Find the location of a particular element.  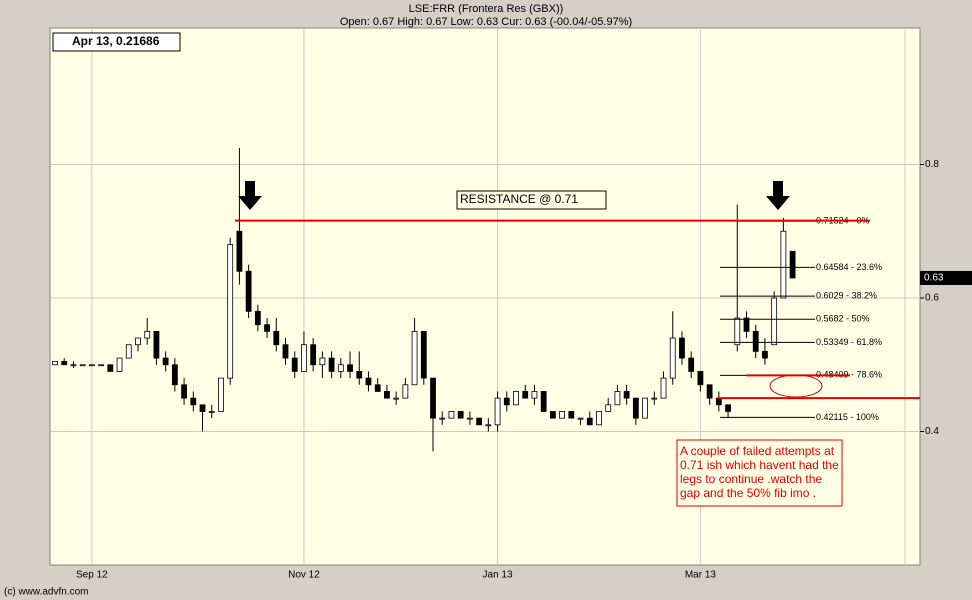

info-box is located at coordinates (116, 42).